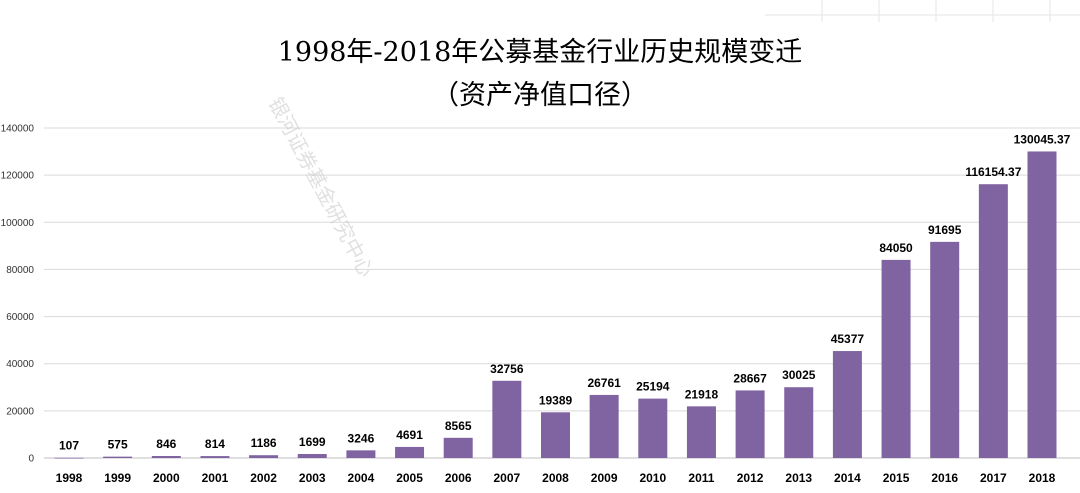  Describe the element at coordinates (118, 457) in the screenshot. I see `bar-1999` at that location.